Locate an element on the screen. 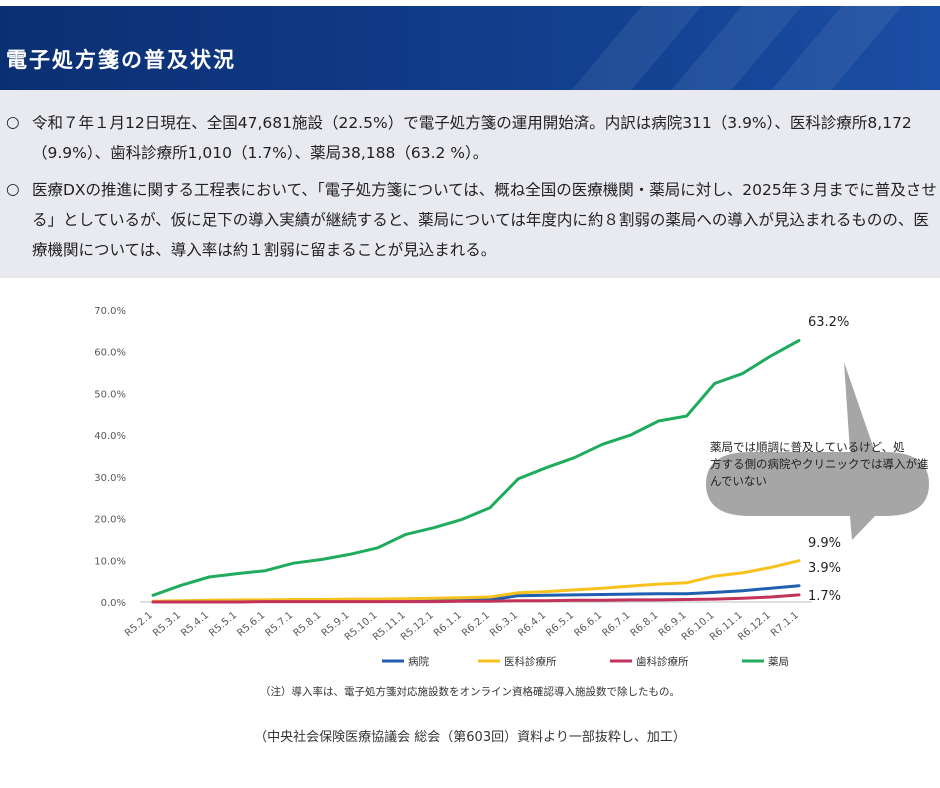 Image resolution: width=940 pixels, height=788 pixels. x-tick-label: R5.2.1 is located at coordinates (139, 624).